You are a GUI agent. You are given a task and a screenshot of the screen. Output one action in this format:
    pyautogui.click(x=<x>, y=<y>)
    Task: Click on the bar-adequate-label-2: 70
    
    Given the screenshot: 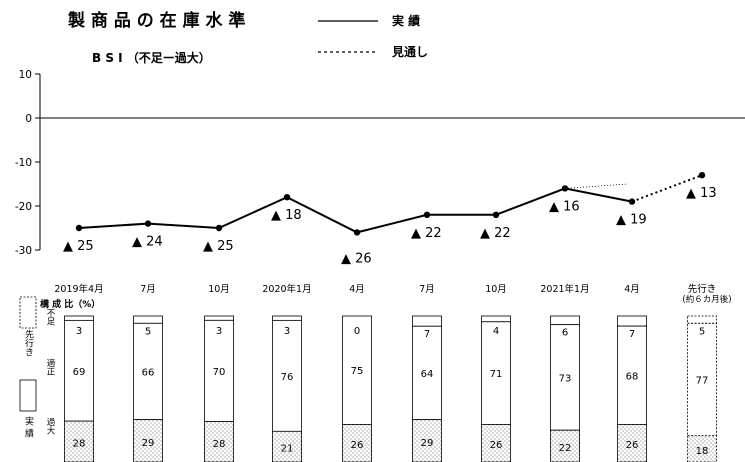 What is the action you would take?
    pyautogui.click(x=219, y=372)
    